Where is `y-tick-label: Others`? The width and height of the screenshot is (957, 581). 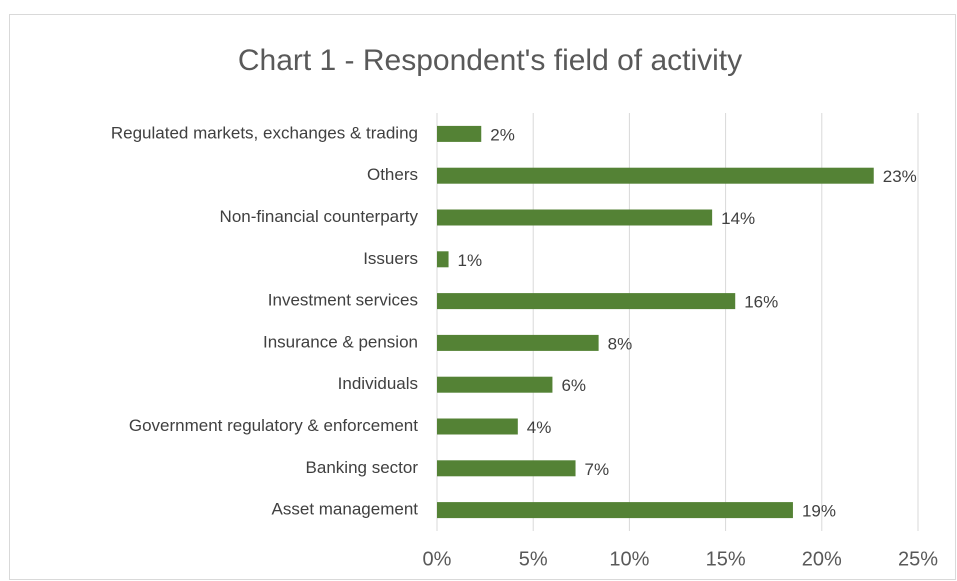
y-tick-label: Others is located at coordinates (392, 174).